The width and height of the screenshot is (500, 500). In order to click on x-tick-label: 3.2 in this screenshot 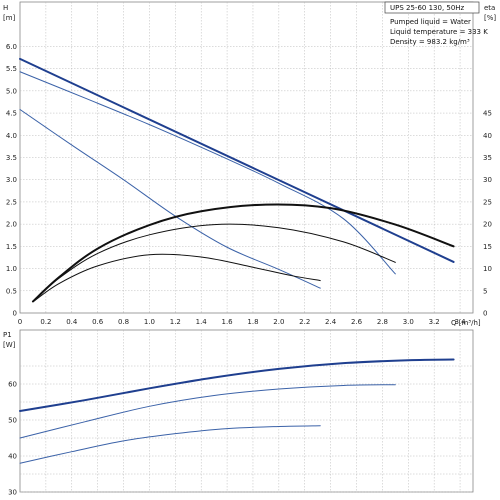, I will do `click(434, 322)`.